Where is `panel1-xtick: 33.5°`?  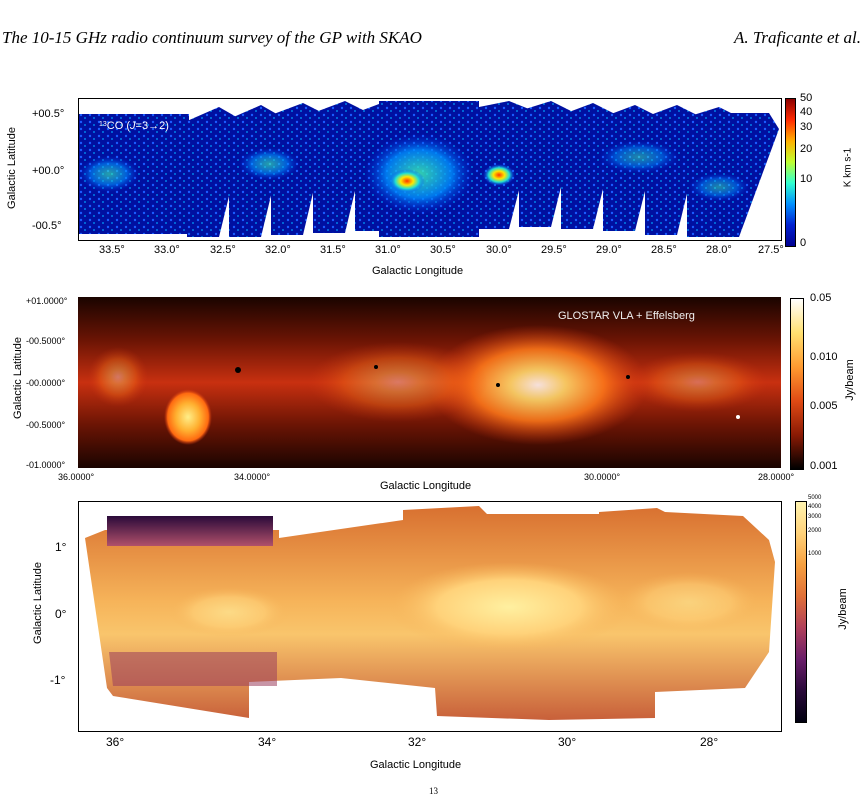 panel1-xtick: 33.5° is located at coordinates (112, 250).